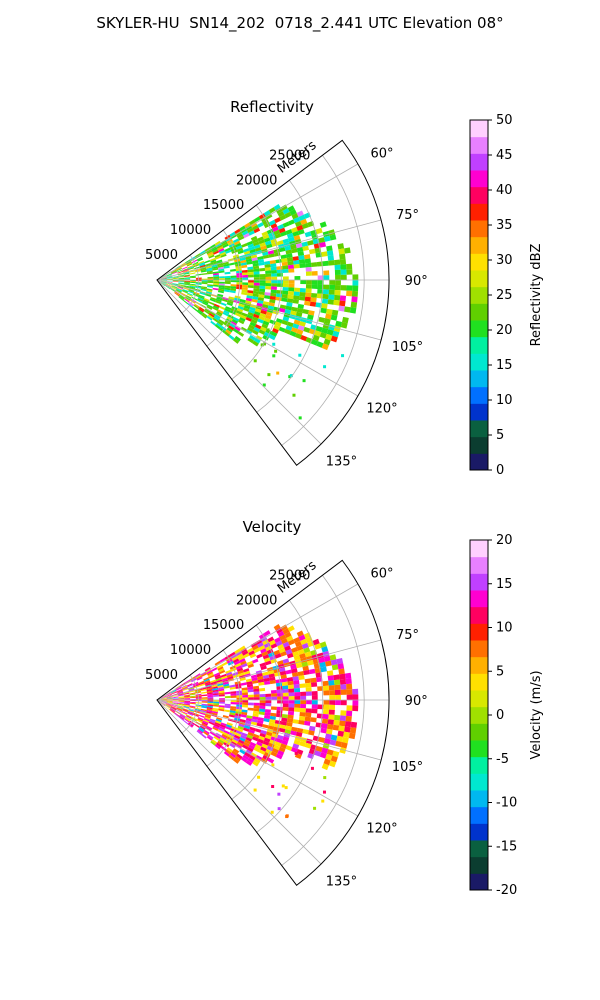 The height and width of the screenshot is (1000, 600). I want to click on grid-arc, so click(256, 292).